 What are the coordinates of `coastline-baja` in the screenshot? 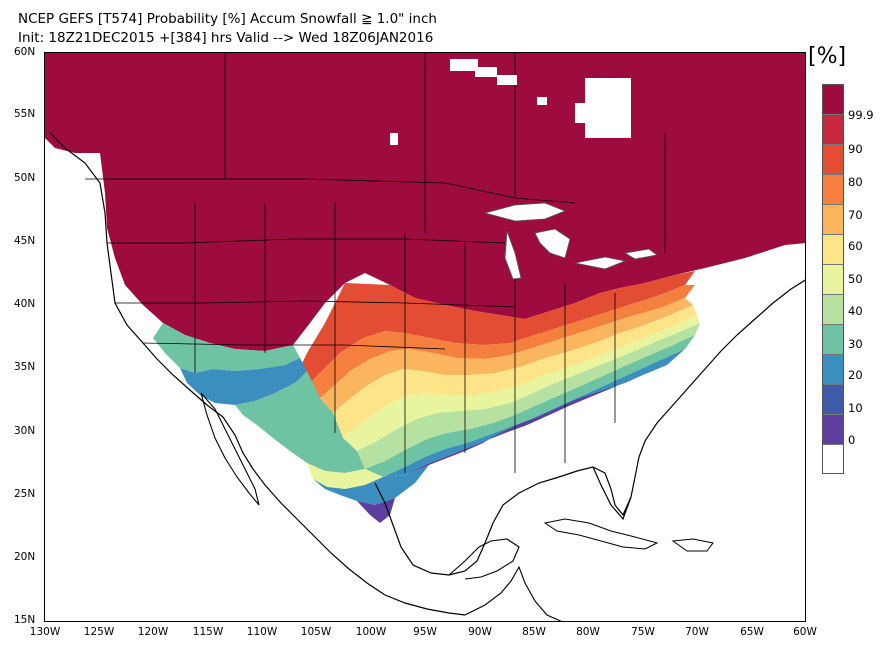 It's located at (230, 449).